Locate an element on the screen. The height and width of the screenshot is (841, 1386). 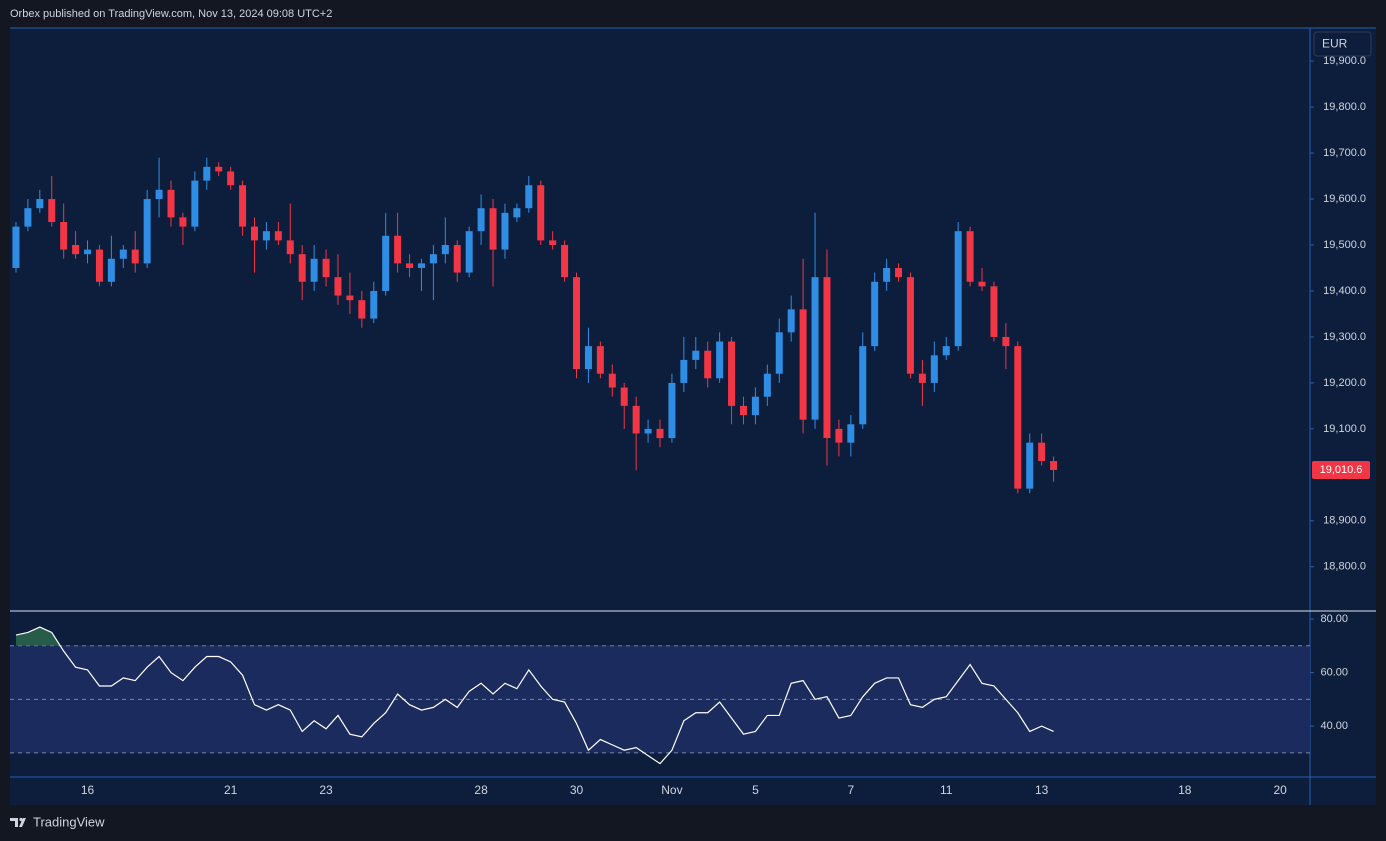
y-tick-label: 80.00 is located at coordinates (1334, 619).